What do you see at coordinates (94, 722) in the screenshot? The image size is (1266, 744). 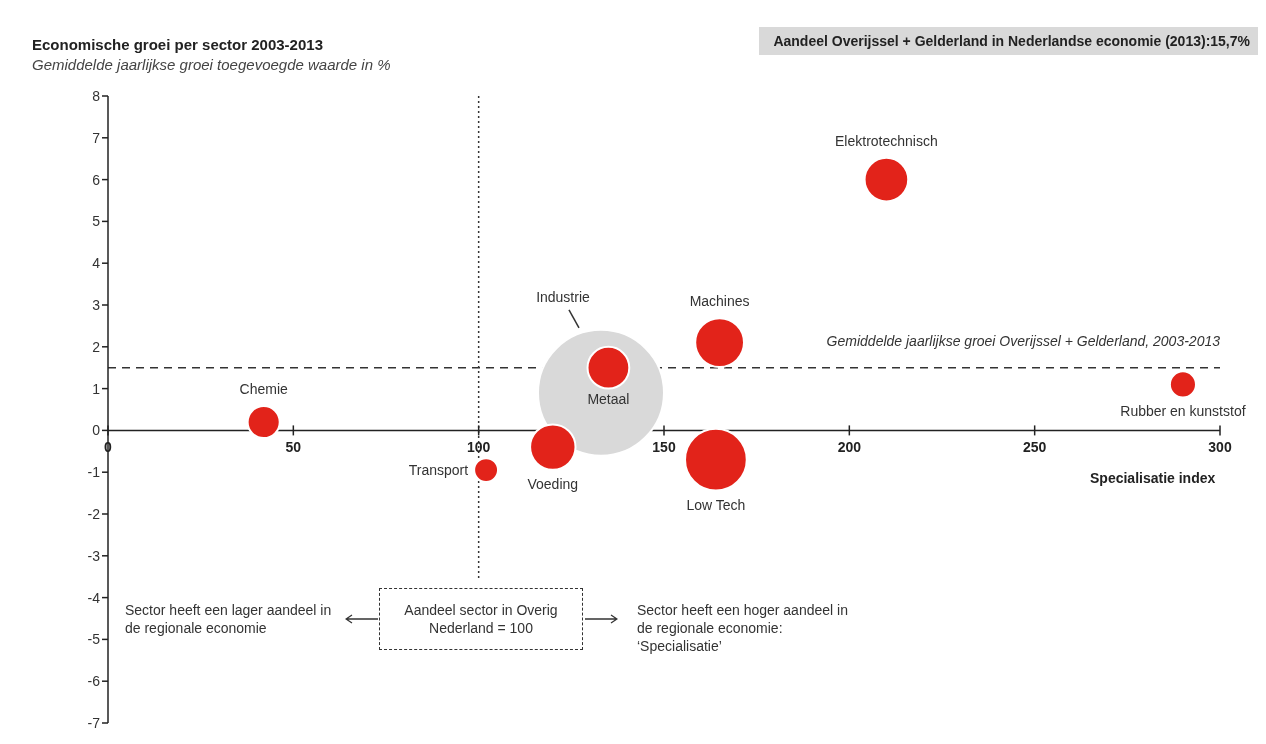 I see `y-tick-label: -7` at bounding box center [94, 722].